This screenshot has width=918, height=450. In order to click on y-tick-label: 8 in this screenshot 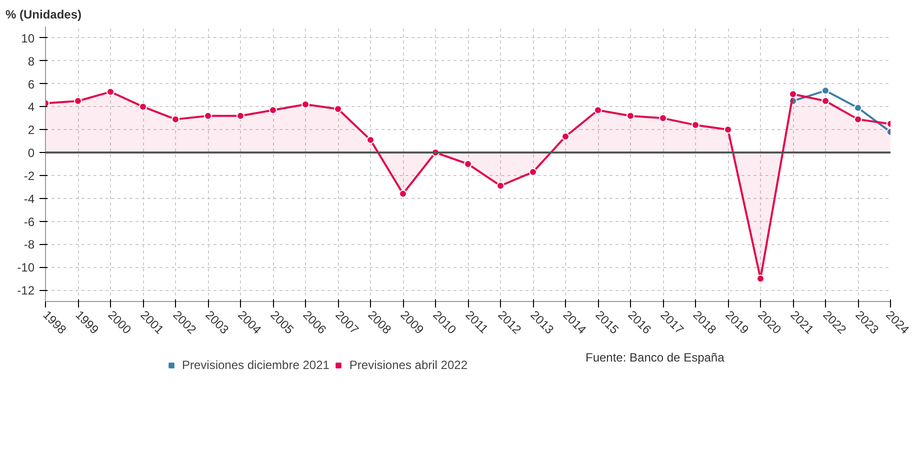, I will do `click(31, 61)`.